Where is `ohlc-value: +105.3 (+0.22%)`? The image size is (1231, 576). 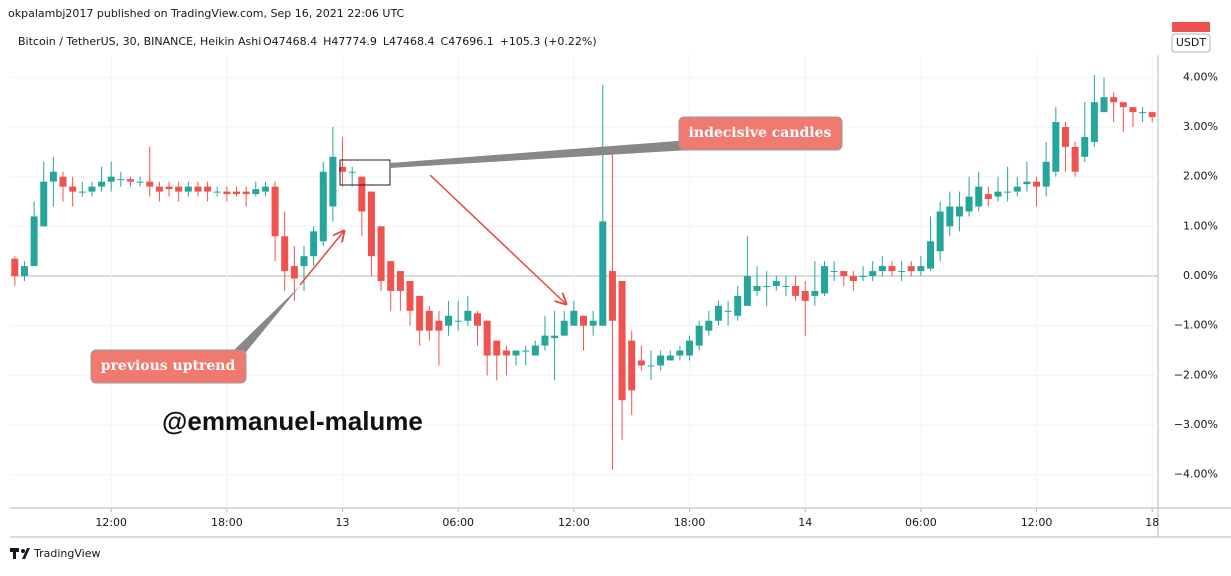
ohlc-value: +105.3 (+0.22%) is located at coordinates (548, 41).